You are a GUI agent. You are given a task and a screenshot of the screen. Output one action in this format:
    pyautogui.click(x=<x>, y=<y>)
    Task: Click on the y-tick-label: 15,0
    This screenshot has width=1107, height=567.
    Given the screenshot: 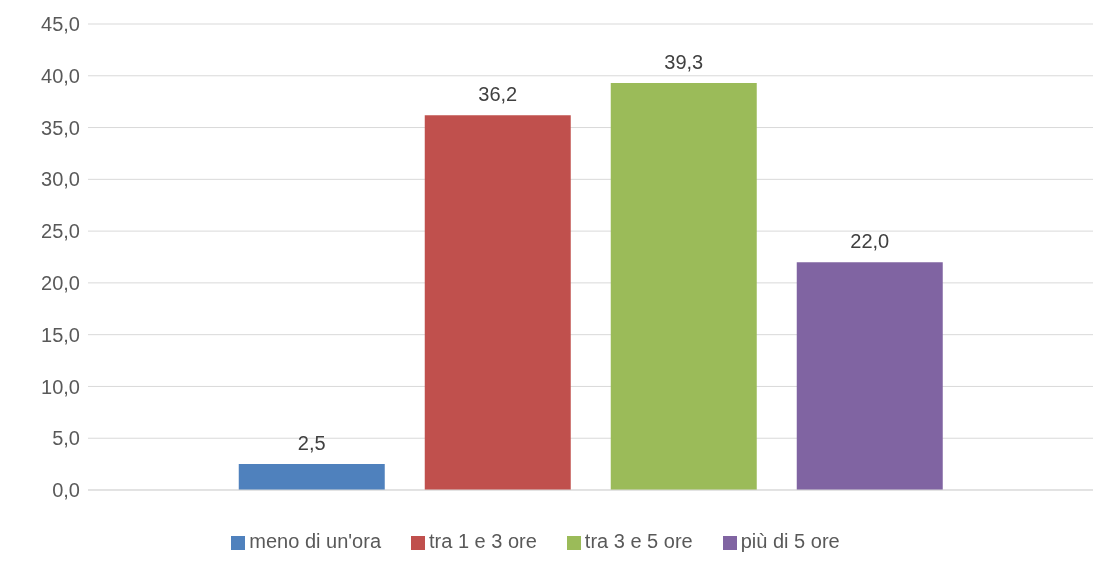 What is the action you would take?
    pyautogui.click(x=60, y=334)
    